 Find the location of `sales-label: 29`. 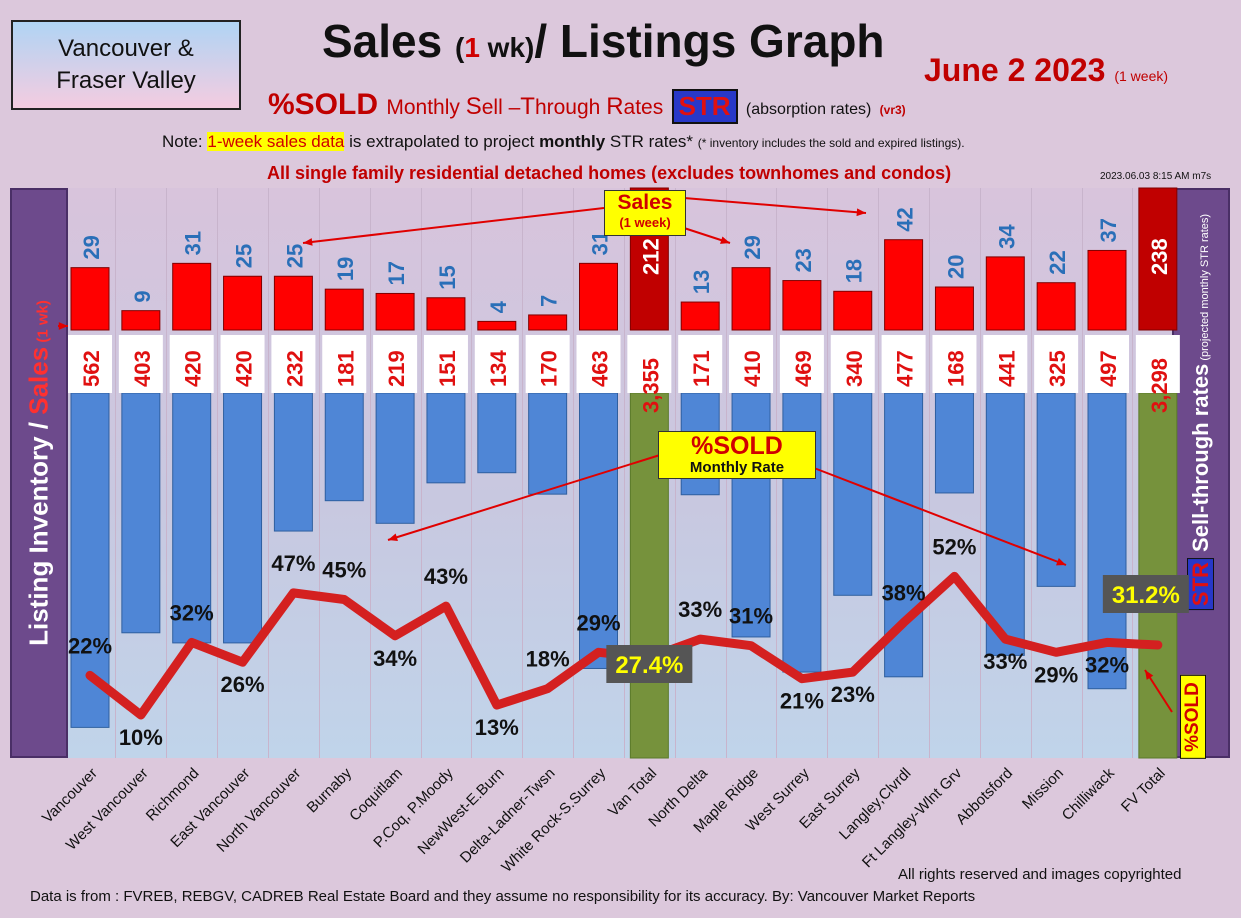

sales-label: 29 is located at coordinates (752, 247).